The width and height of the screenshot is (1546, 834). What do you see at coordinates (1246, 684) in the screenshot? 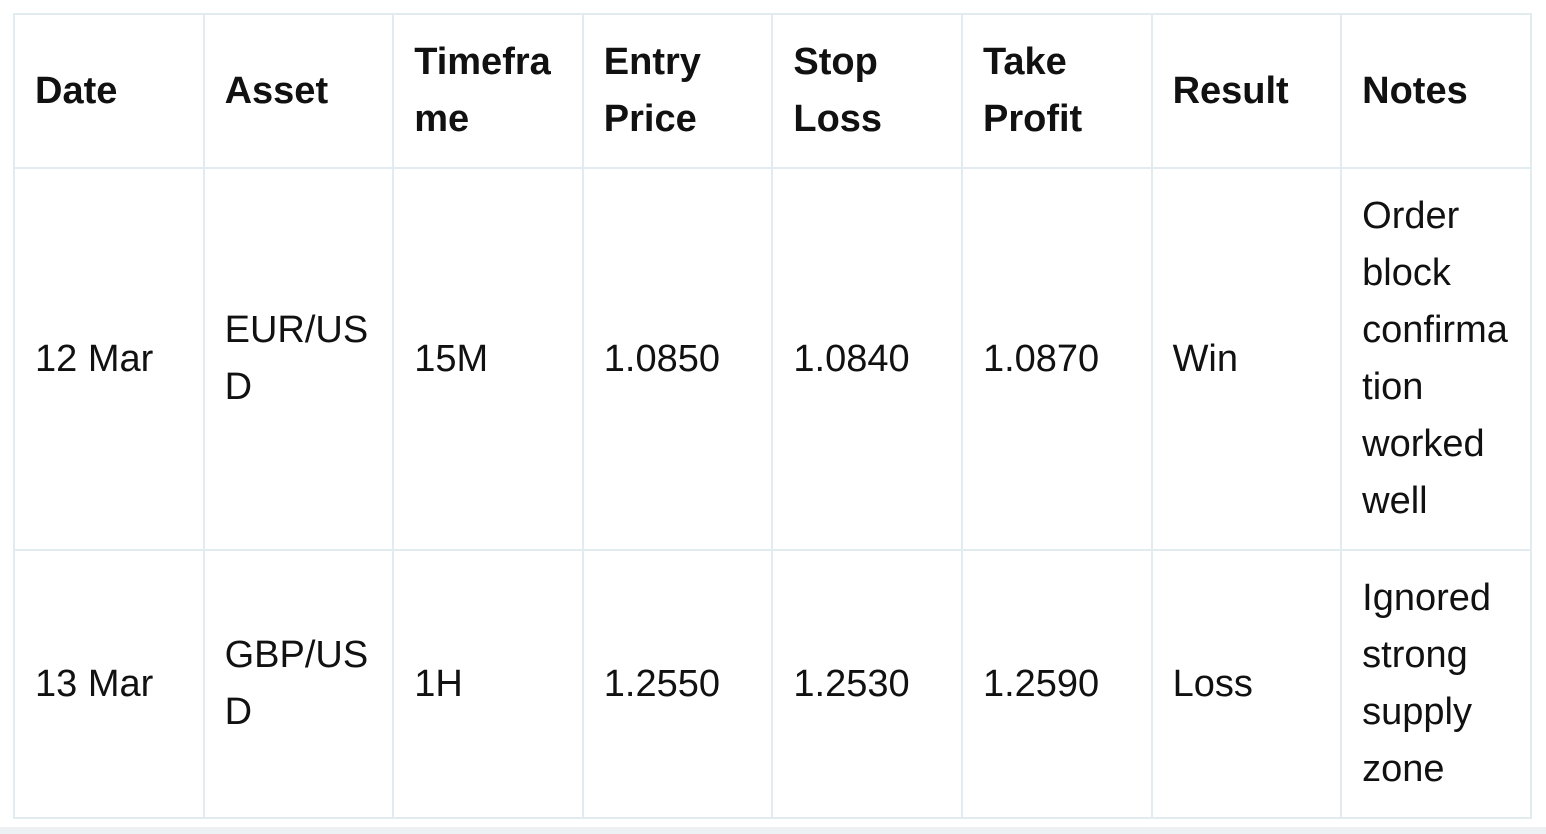
I see `cell-result: Loss` at bounding box center [1246, 684].